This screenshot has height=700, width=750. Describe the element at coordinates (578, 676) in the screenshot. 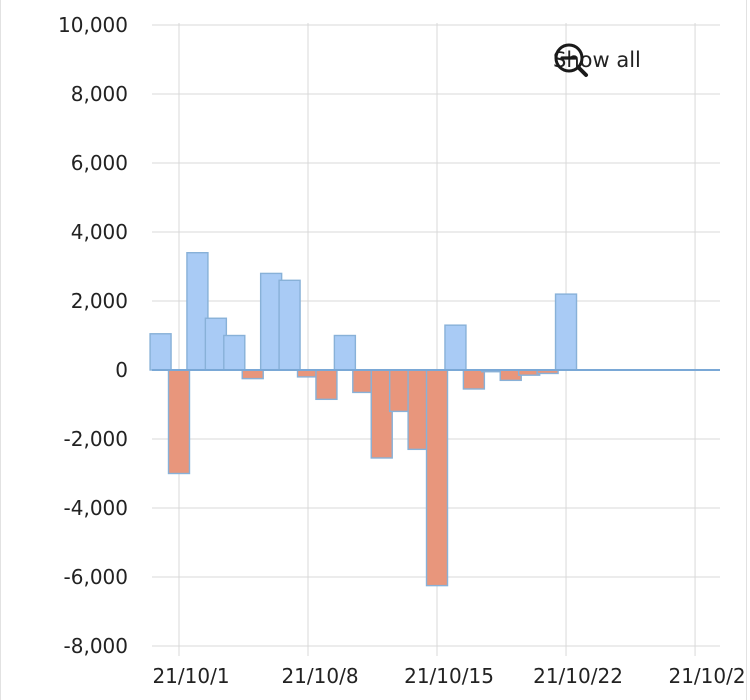

I see `x-tick-label: 21/10/22` at that location.